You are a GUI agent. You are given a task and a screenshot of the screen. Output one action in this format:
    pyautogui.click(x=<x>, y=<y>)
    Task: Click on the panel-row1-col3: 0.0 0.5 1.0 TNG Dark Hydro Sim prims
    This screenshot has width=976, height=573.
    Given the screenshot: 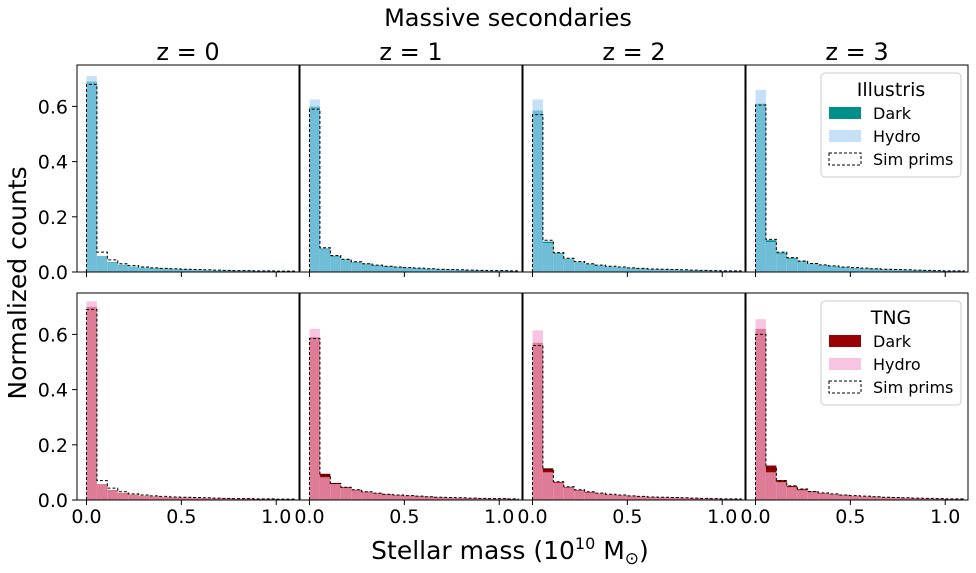 What is the action you would take?
    pyautogui.click(x=854, y=410)
    